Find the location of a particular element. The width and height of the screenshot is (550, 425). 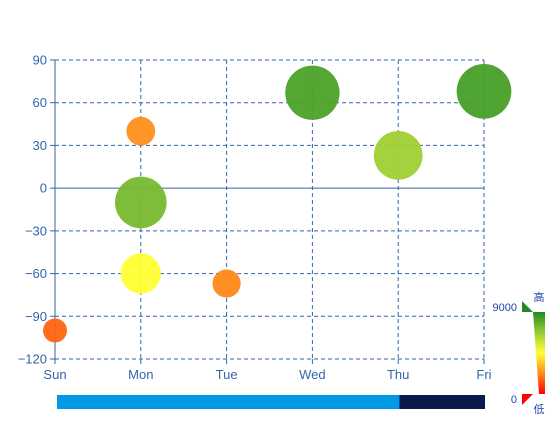

visual-map-legend: 高 9000 0 低 is located at coordinates (519, 353).